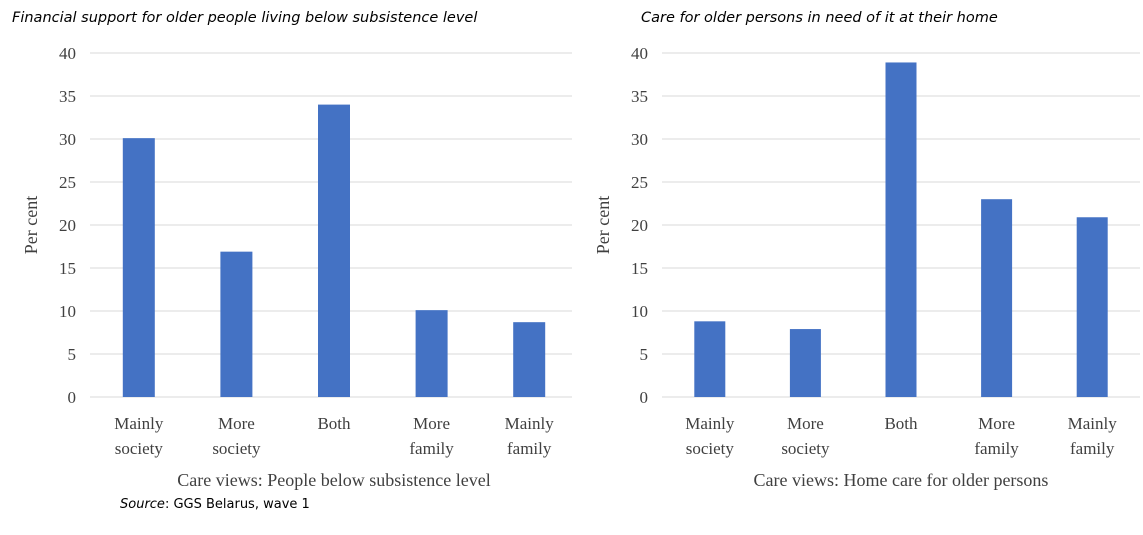 This screenshot has height=535, width=1143. Describe the element at coordinates (142, 504) in the screenshot. I see `source-label: Source` at that location.